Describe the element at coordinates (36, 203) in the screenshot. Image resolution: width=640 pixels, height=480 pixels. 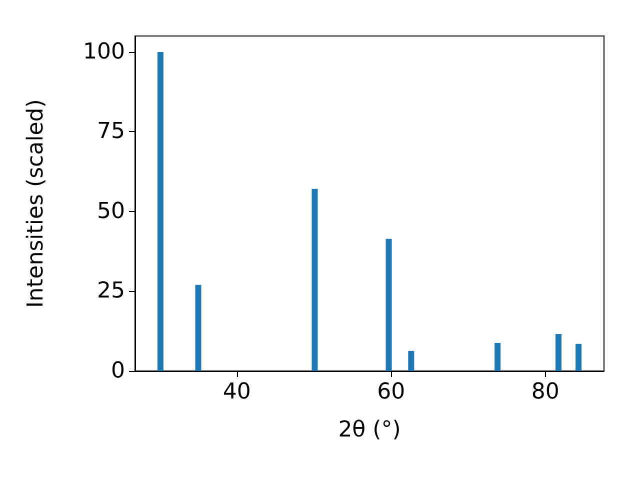
I see `y-axis-title: Intensities (scaled)` at that location.